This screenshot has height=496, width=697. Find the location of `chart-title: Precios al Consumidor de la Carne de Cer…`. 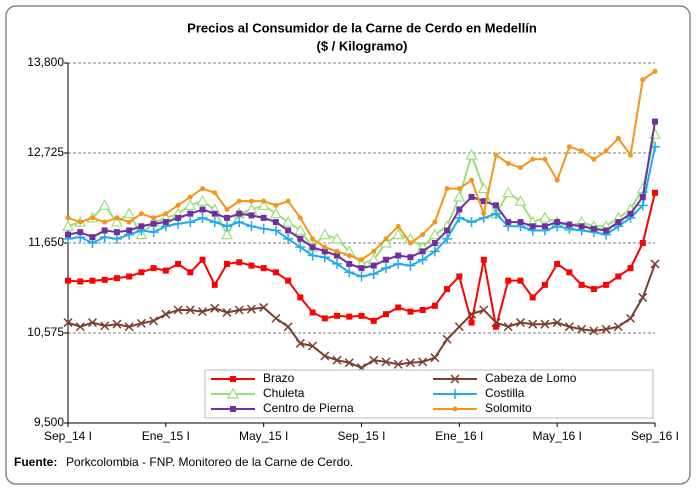

chart-title: Precios al Consumidor de la Carne de Cer… is located at coordinates (362, 27).